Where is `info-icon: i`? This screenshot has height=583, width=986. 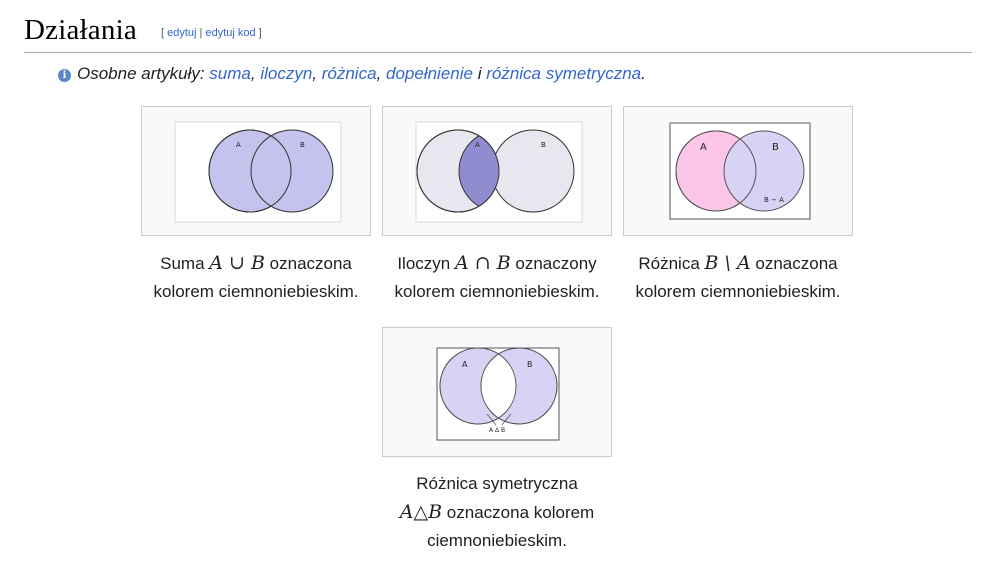 info-icon: i is located at coordinates (64, 75).